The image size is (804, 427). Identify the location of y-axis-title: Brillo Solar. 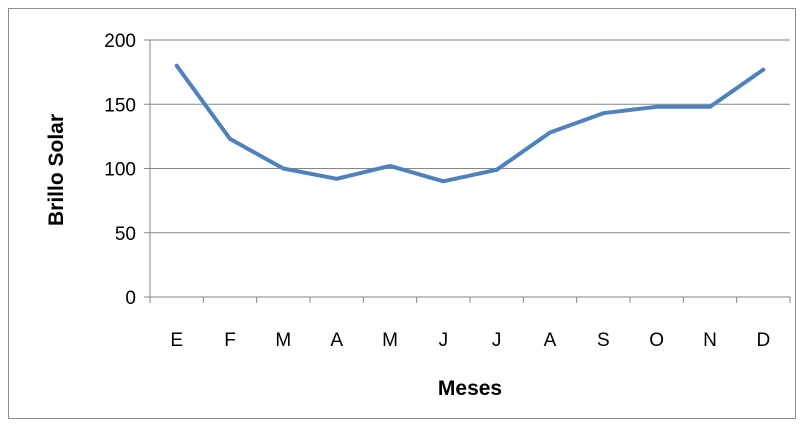
(56, 170).